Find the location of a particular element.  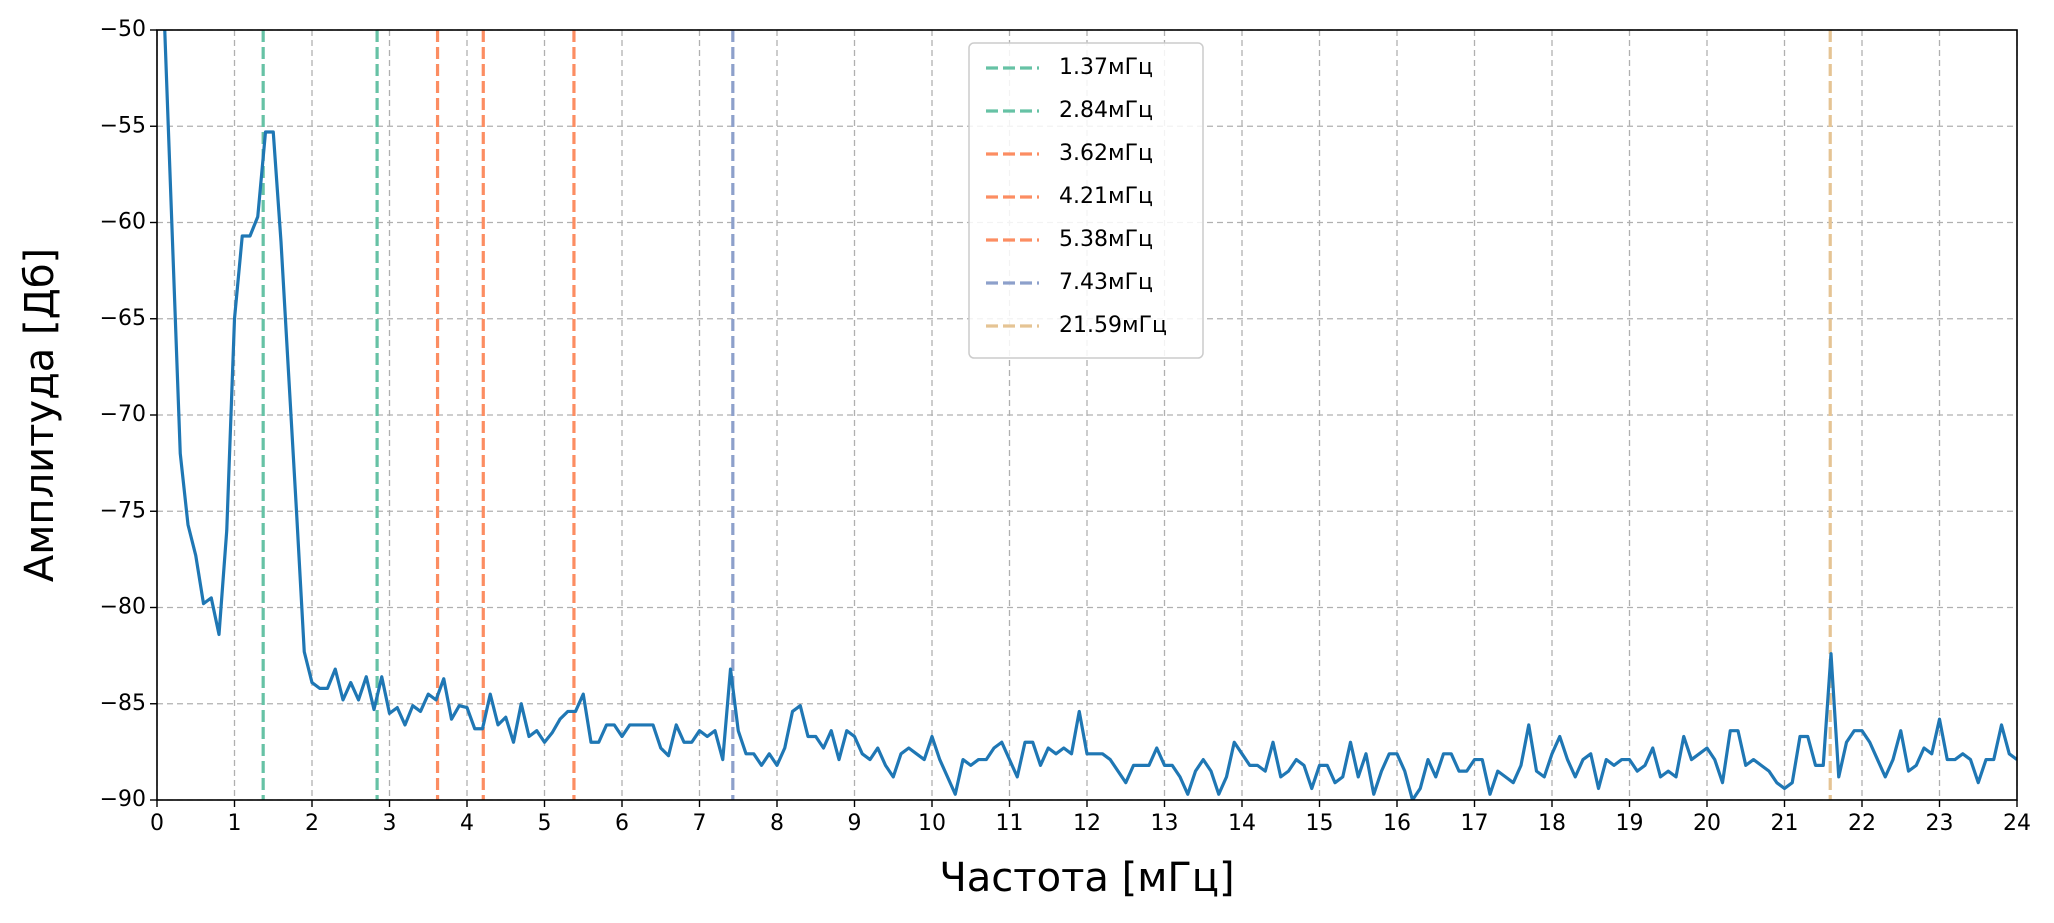

y-tick-label: −60 is located at coordinates (123, 222).